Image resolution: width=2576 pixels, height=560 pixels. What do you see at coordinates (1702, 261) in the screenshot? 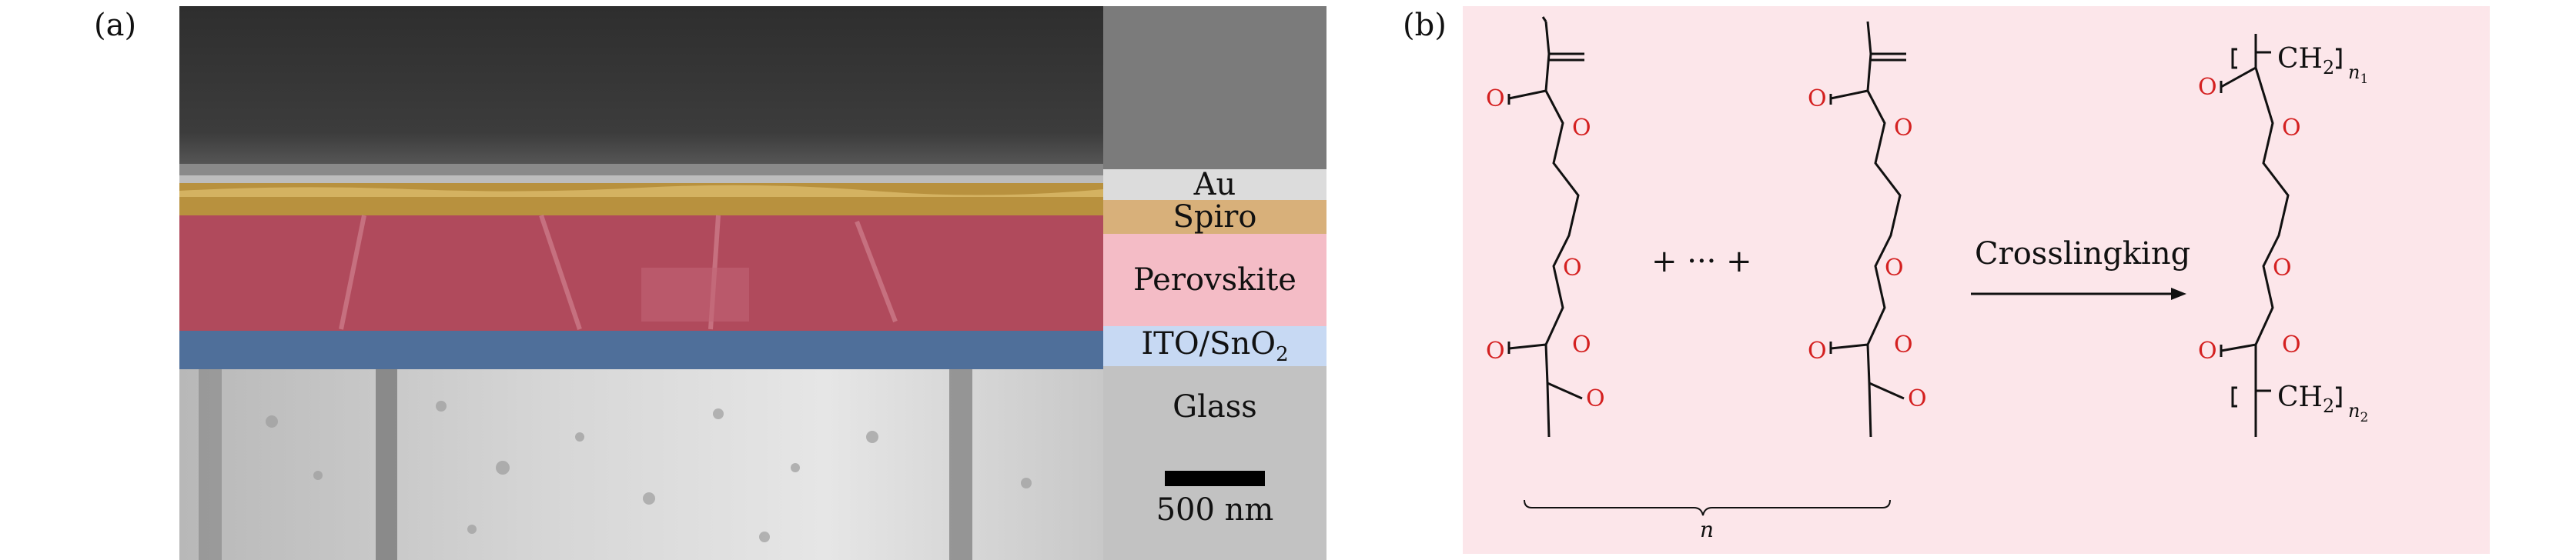
I see `plus-ellipsis: + ··· +` at bounding box center [1702, 261].